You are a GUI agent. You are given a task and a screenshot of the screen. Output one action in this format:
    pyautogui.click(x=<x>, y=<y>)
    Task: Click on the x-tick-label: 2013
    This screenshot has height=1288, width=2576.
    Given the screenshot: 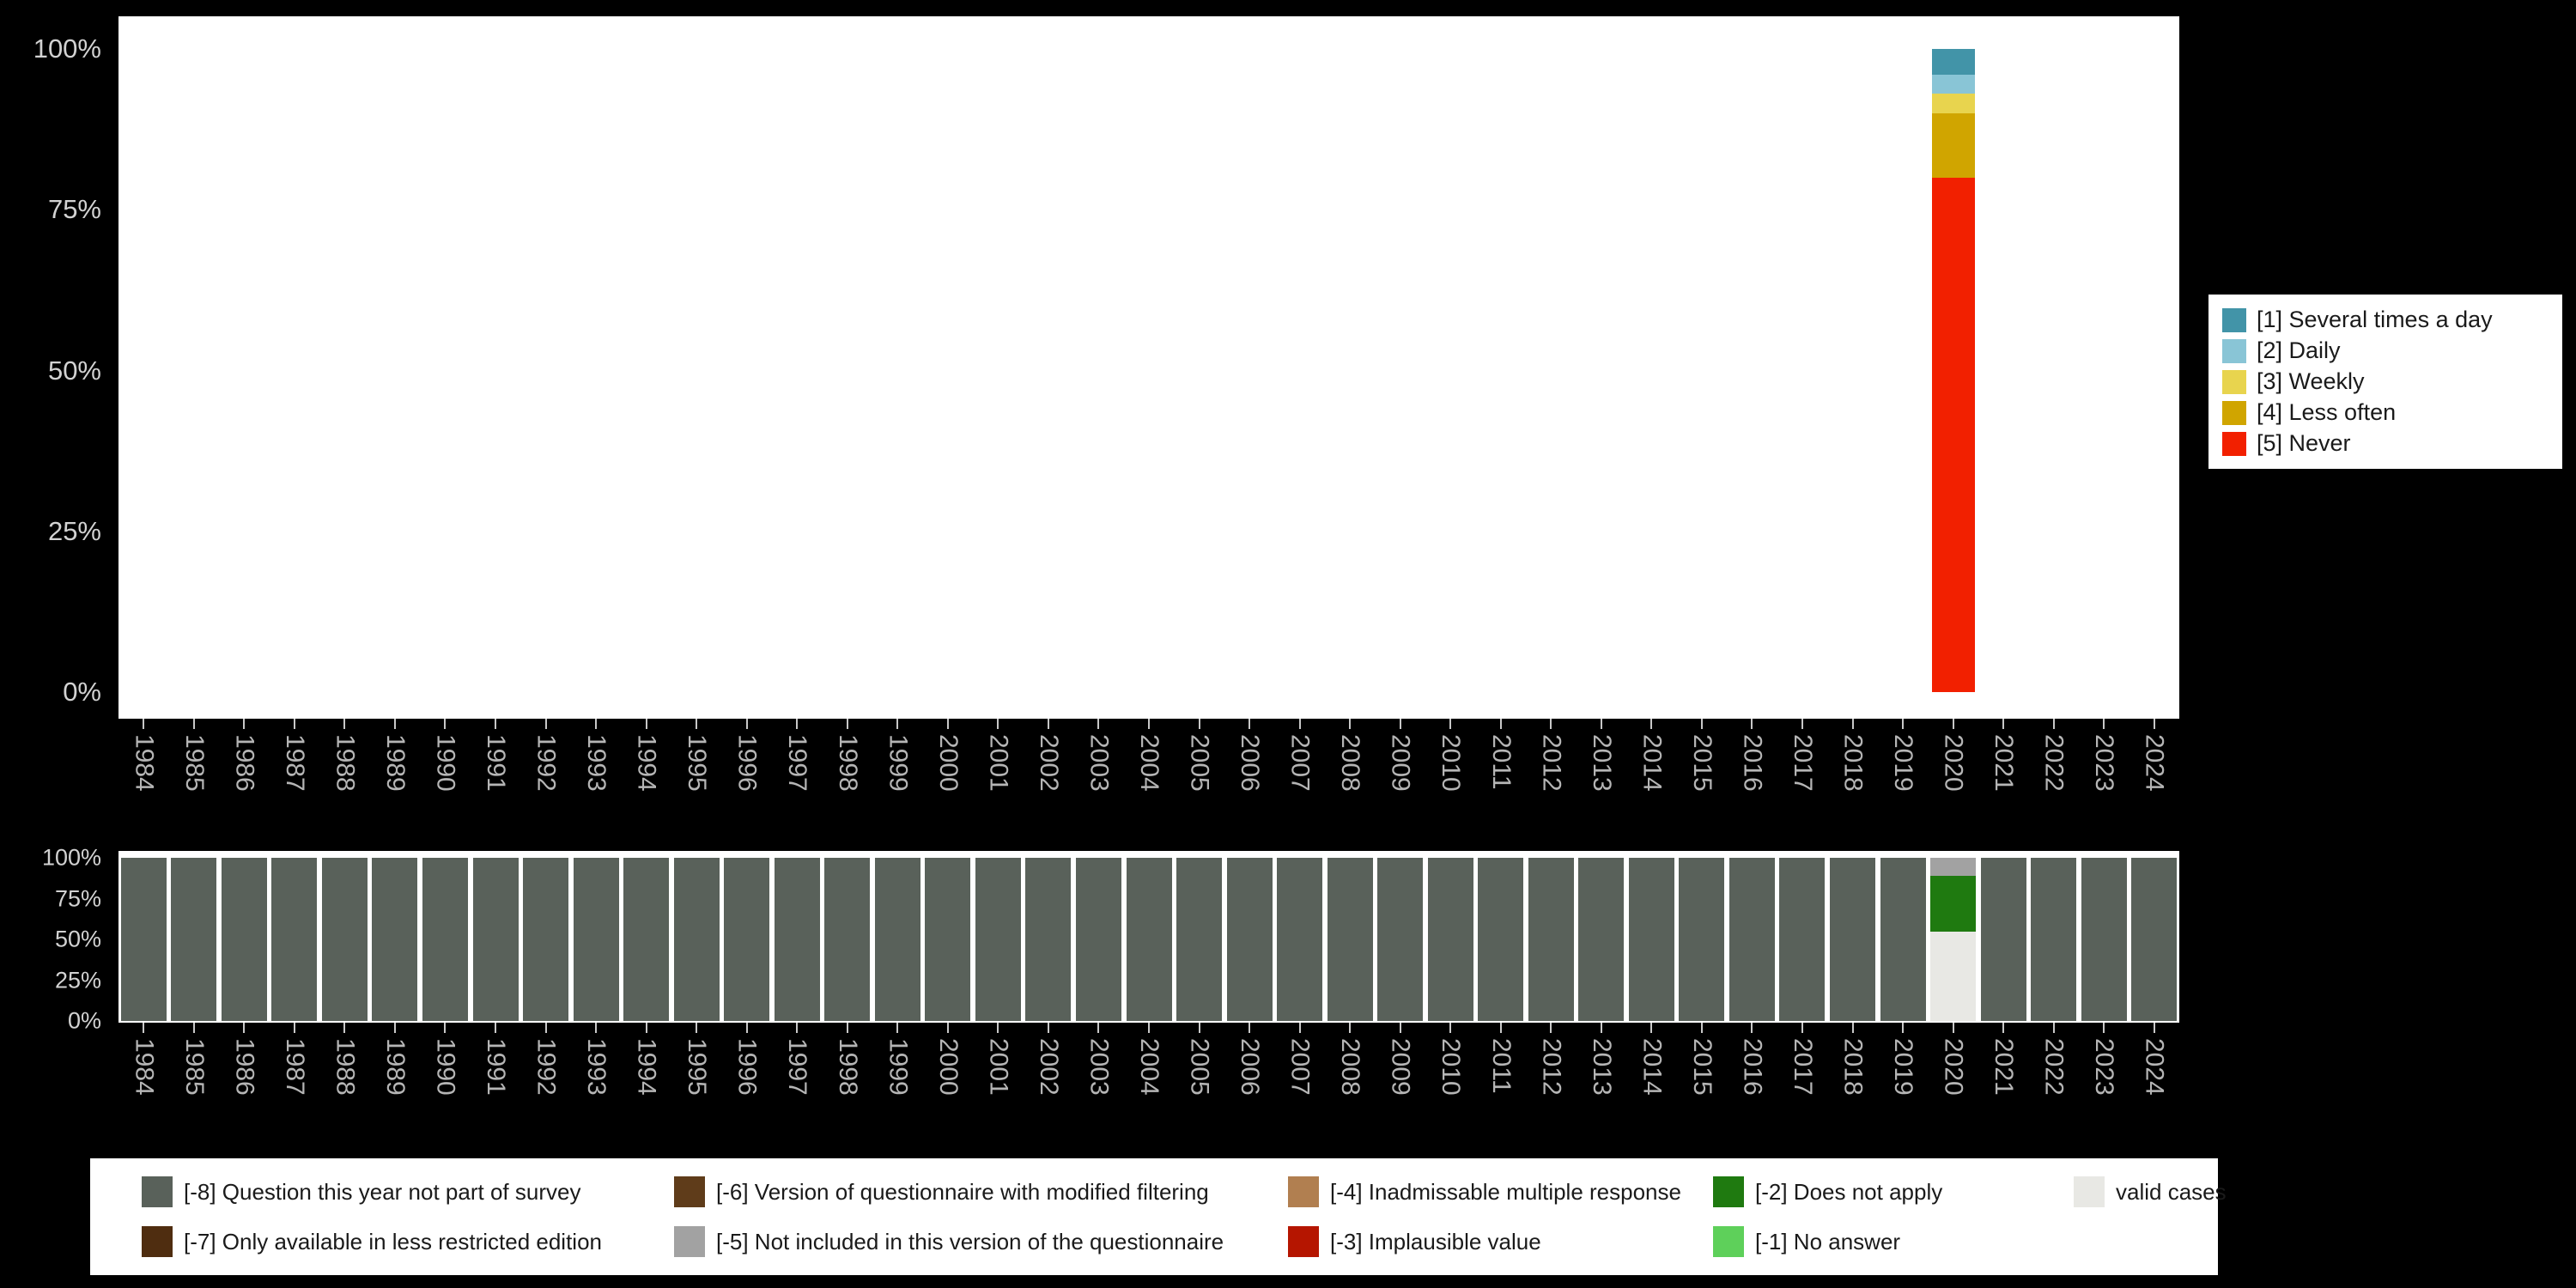 What is the action you would take?
    pyautogui.click(x=1601, y=763)
    